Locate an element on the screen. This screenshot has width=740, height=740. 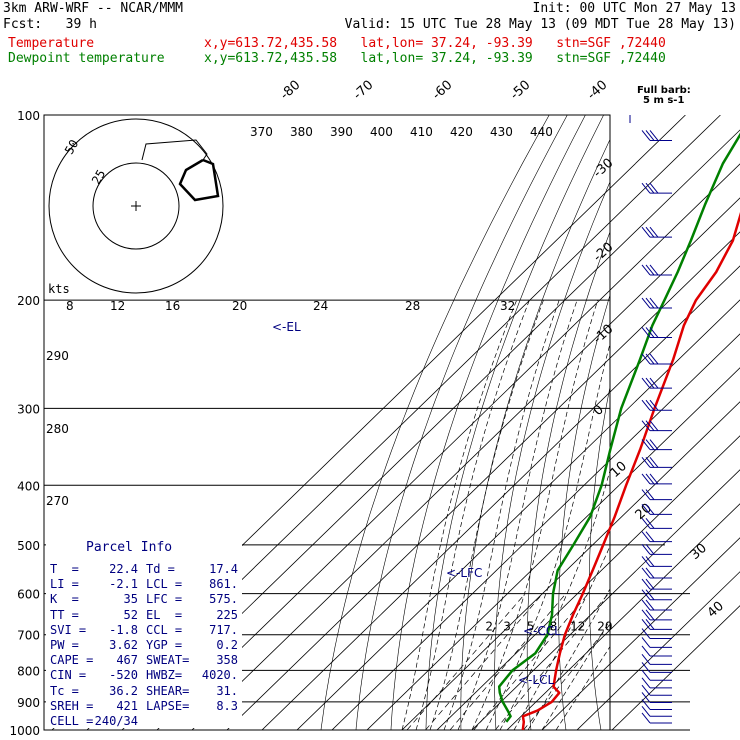
parcel-value: 22.4 is located at coordinates (123, 569).